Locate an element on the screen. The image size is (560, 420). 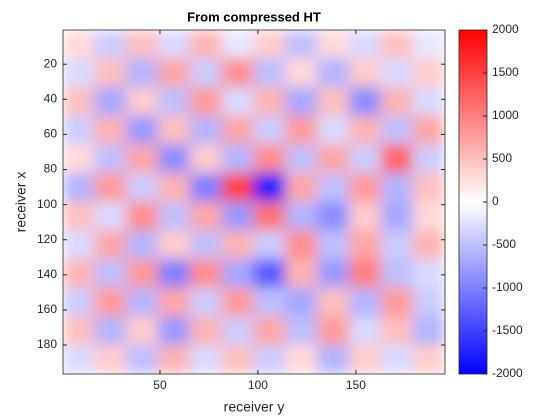
x-tick-label: 150 is located at coordinates (356, 385).